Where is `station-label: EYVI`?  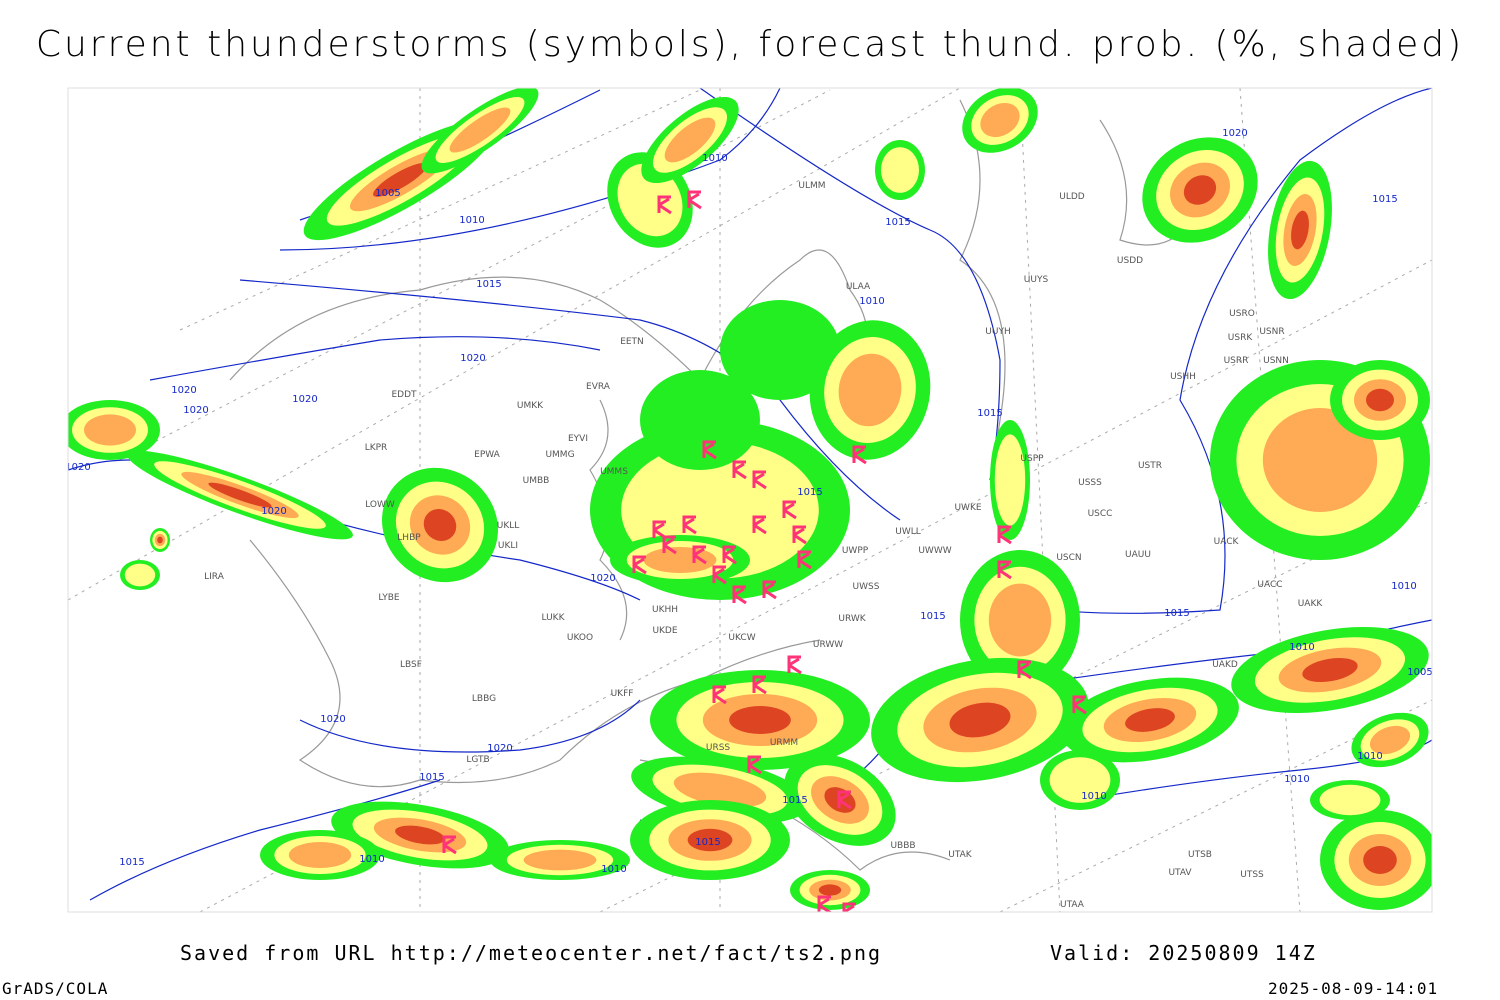
station-label: EYVI is located at coordinates (578, 439).